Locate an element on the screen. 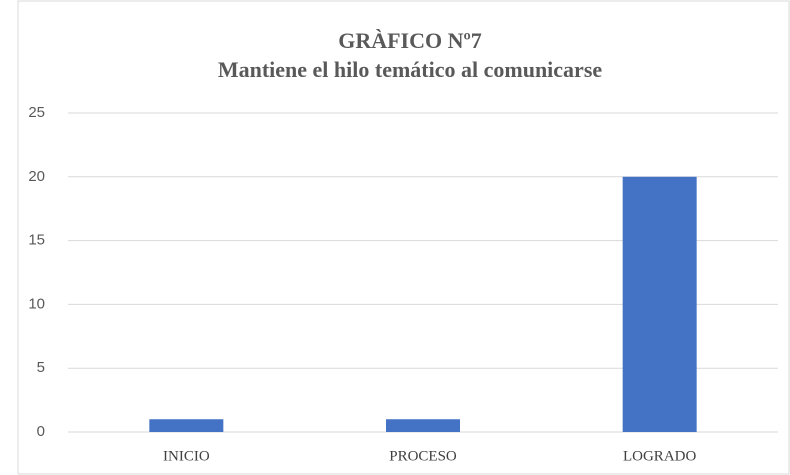 Image resolution: width=790 pixels, height=475 pixels. x-tick-label: INICIO is located at coordinates (186, 456).